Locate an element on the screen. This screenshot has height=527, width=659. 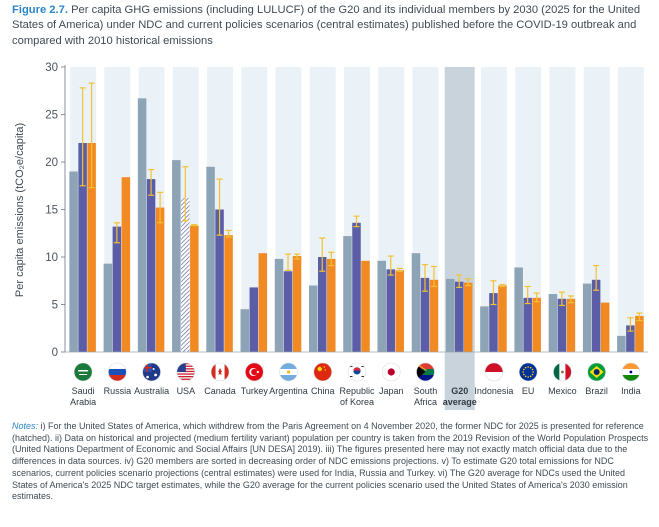
x-tick-label: EU is located at coordinates (528, 391).